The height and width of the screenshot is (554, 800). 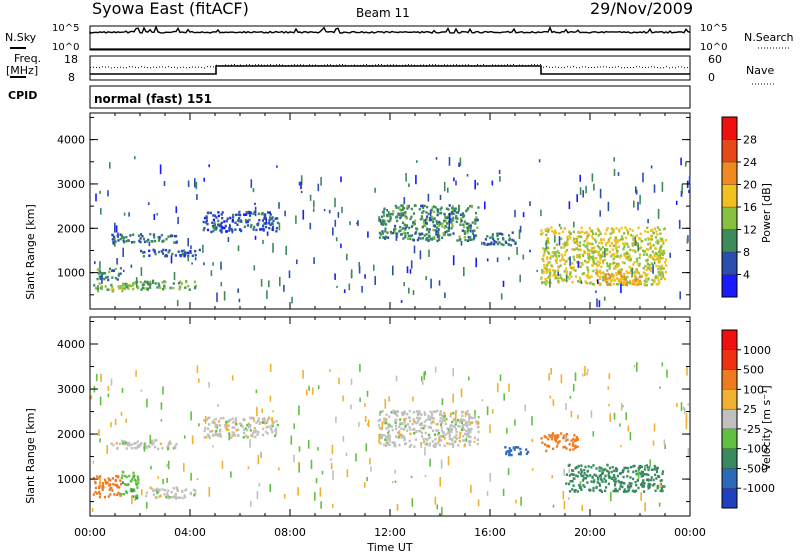 What do you see at coordinates (729, 286) in the screenshot?
I see `power-colorbar-swatch` at bounding box center [729, 286].